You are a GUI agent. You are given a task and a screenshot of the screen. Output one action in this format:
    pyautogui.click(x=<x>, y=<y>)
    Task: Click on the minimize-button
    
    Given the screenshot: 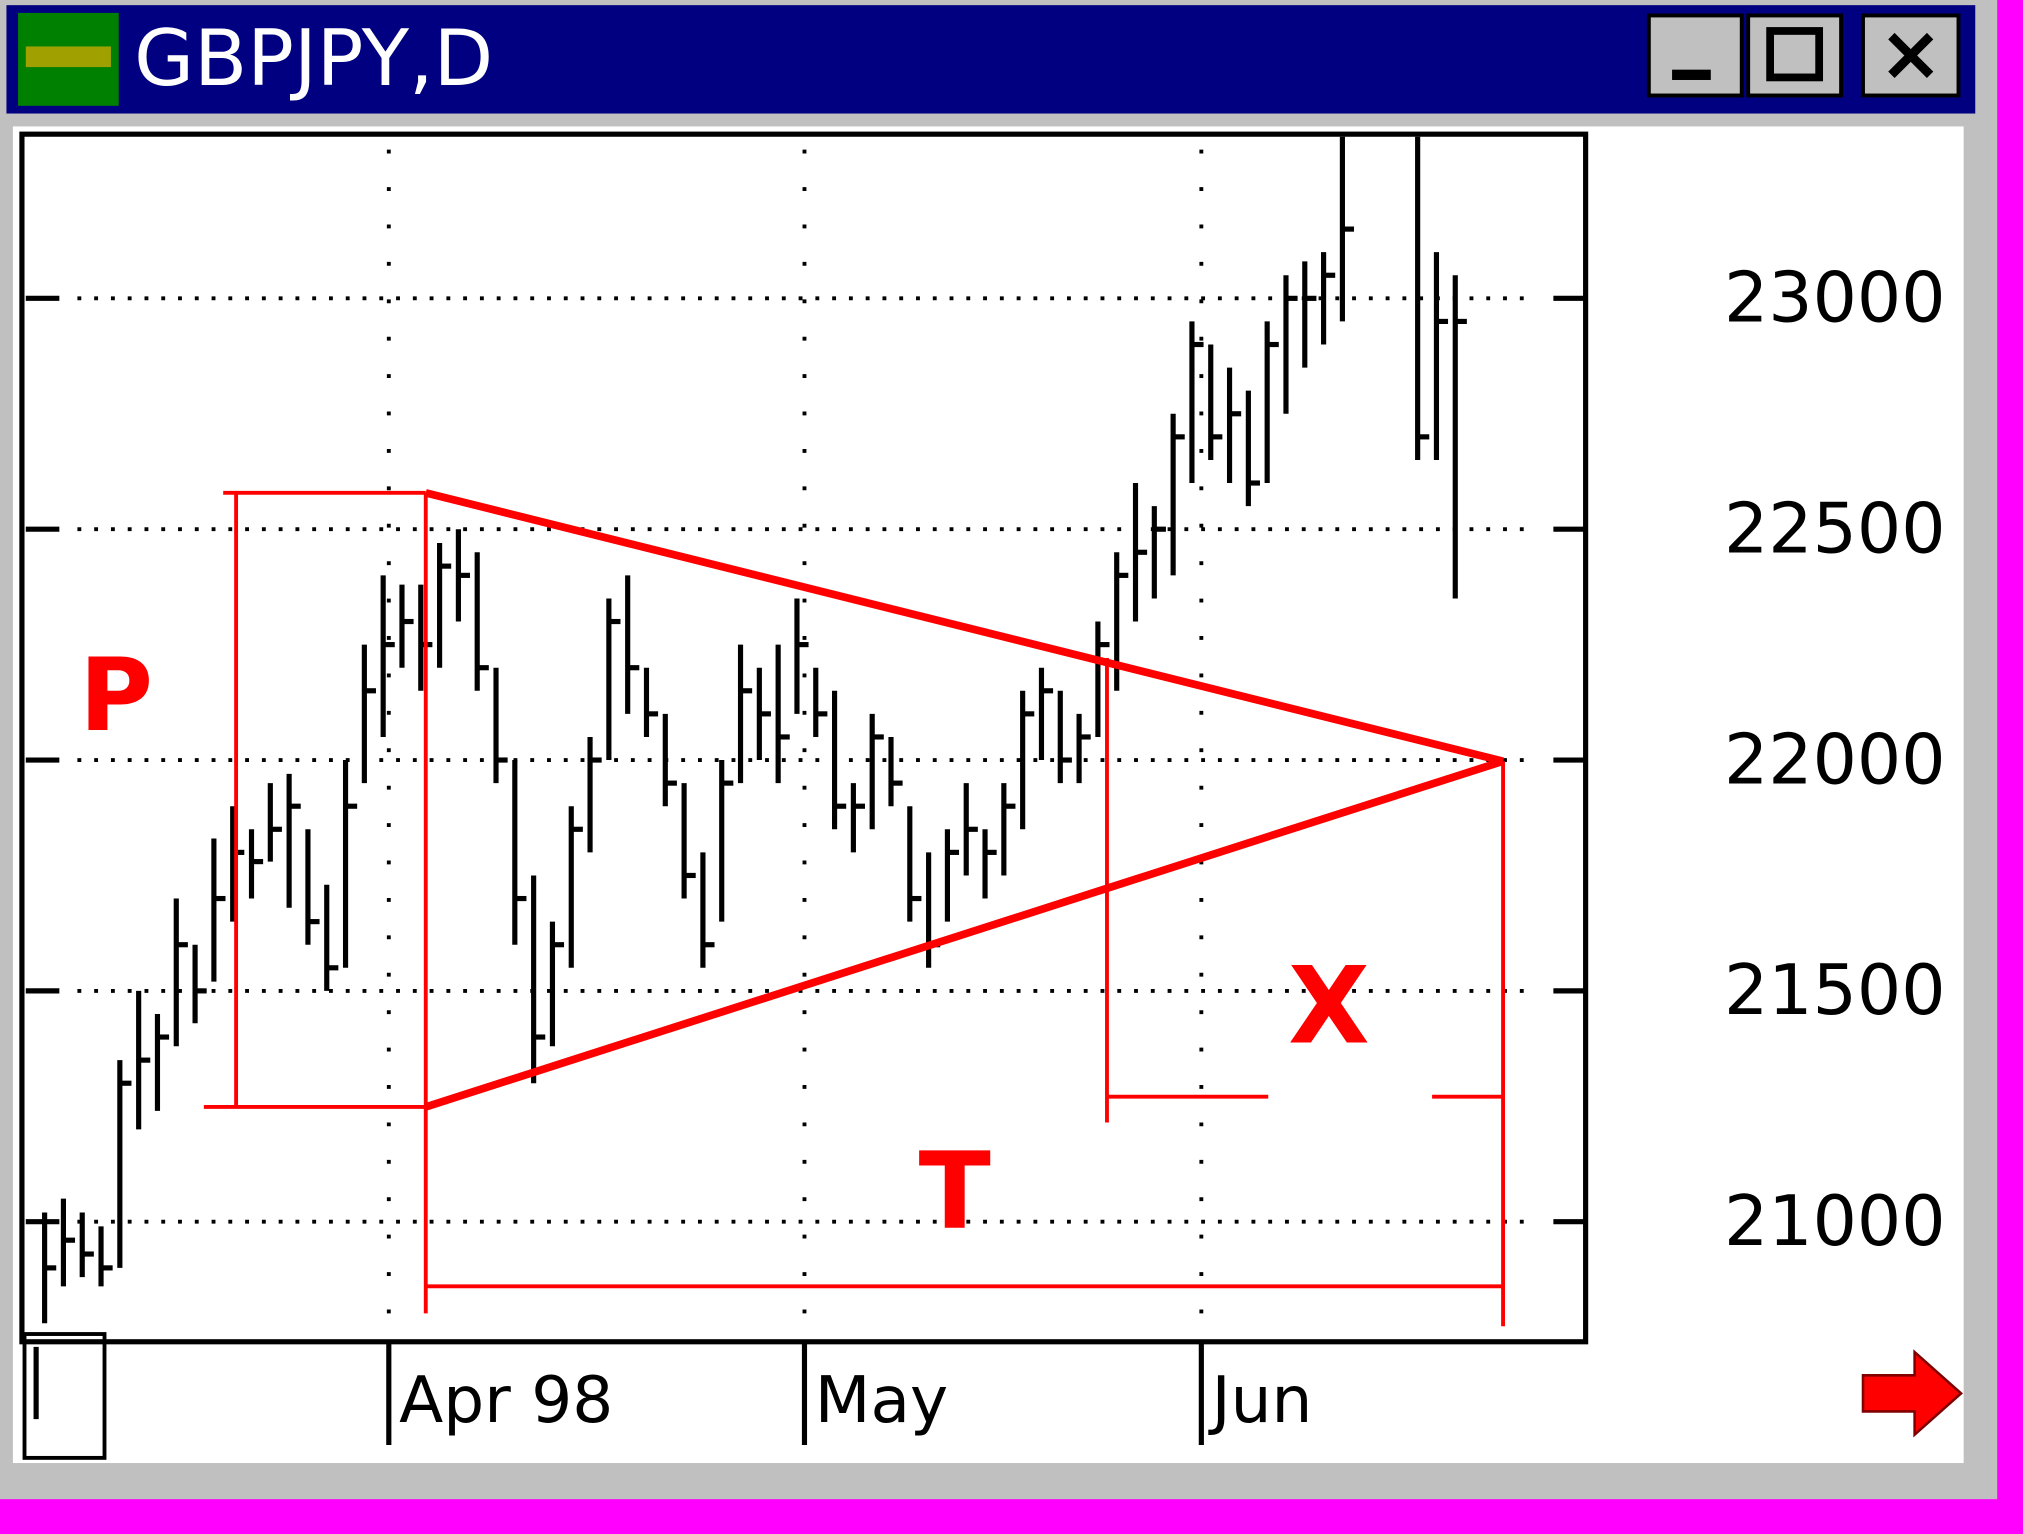 What is the action you would take?
    pyautogui.click(x=1695, y=55)
    